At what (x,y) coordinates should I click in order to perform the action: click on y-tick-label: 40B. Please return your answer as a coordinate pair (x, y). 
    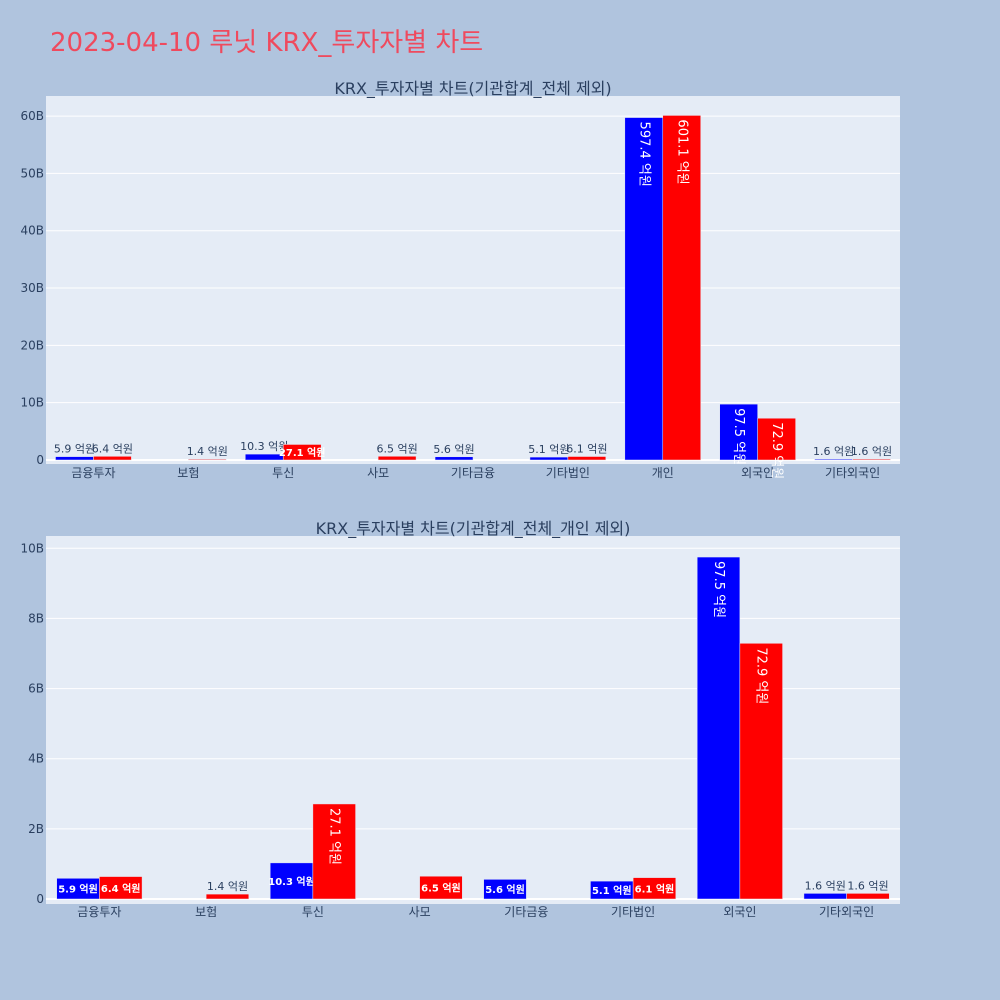
    Looking at the image, I should click on (32, 231).